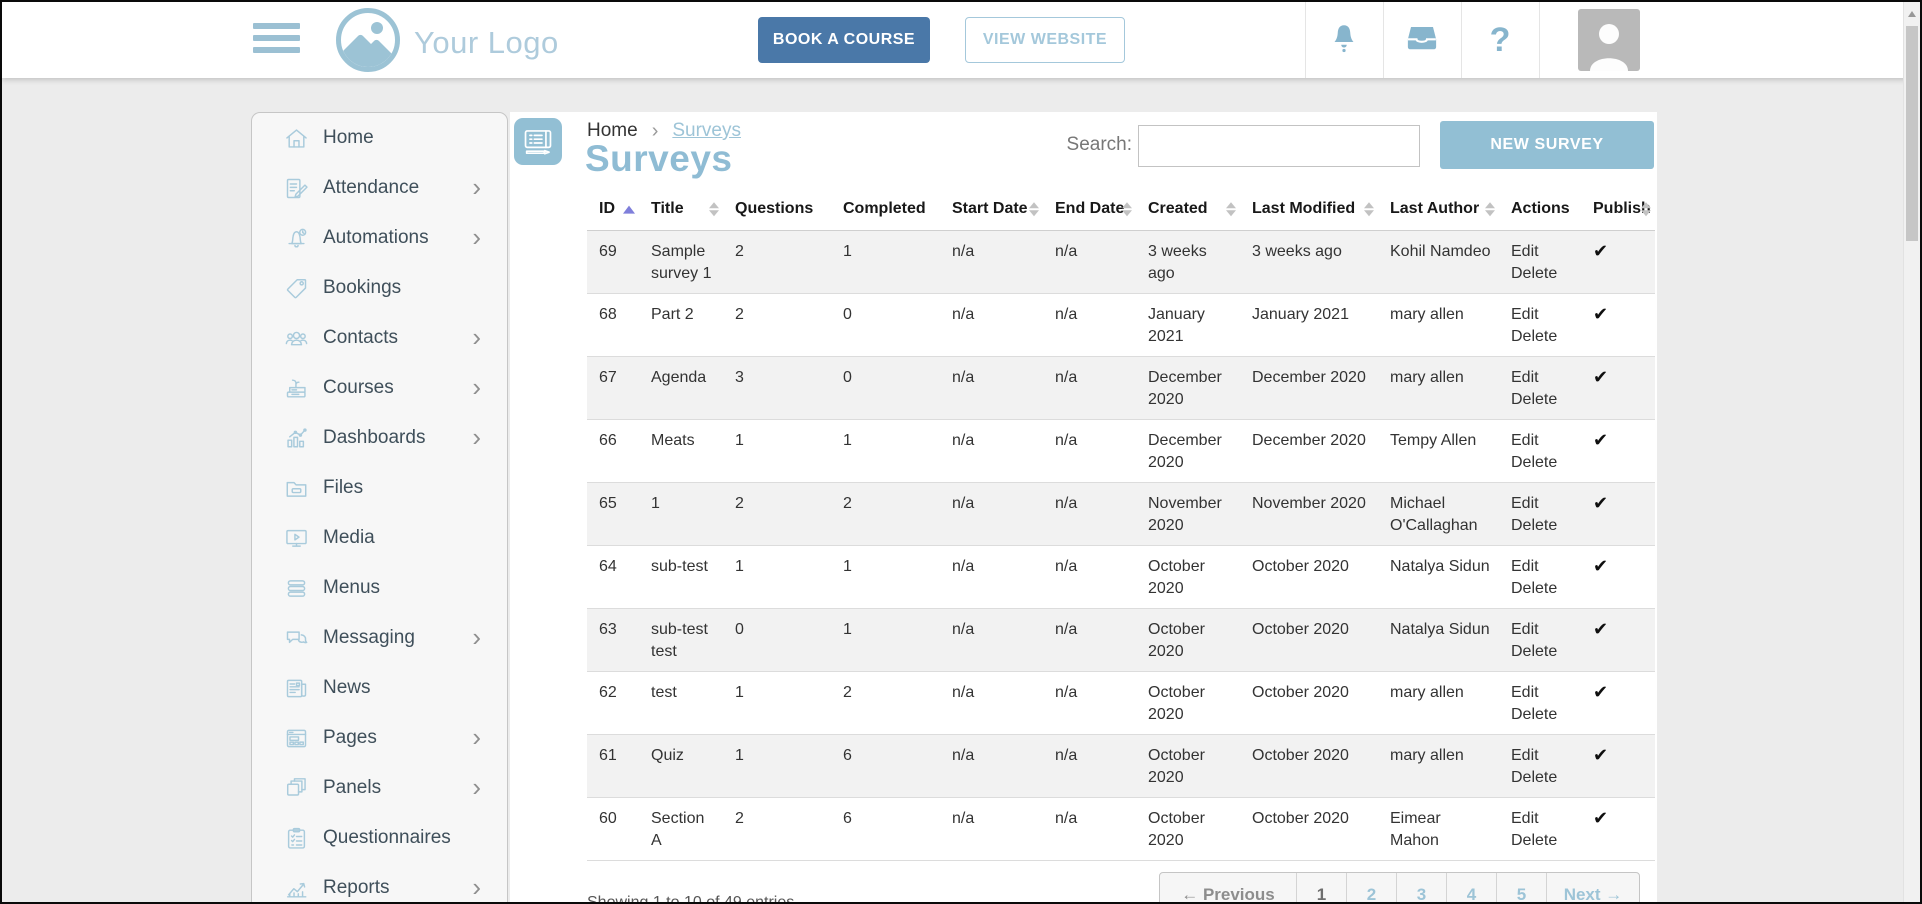 Image resolution: width=1922 pixels, height=904 pixels. Describe the element at coordinates (679, 566) in the screenshot. I see `cell-title: sub-test` at that location.